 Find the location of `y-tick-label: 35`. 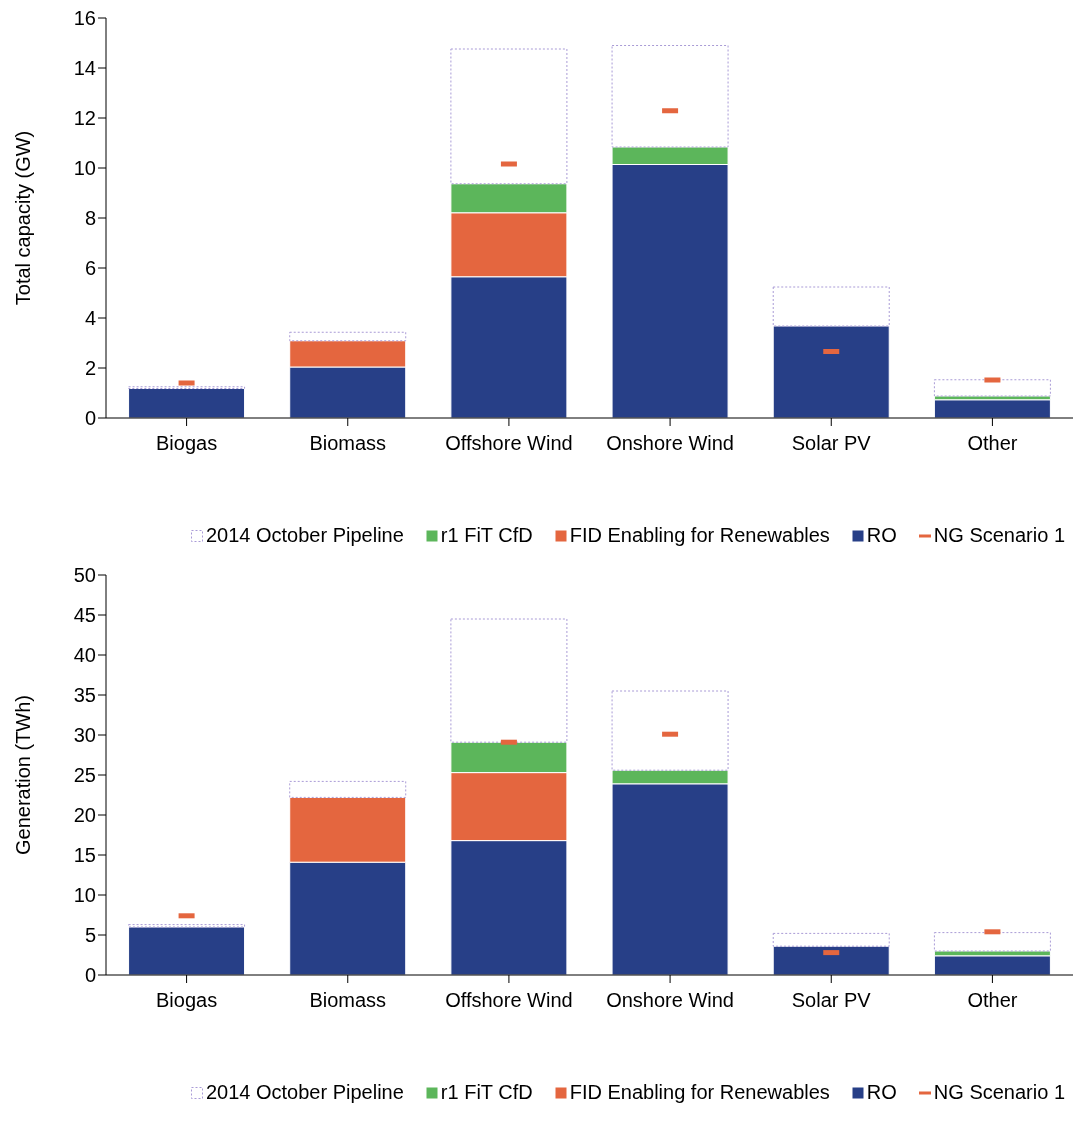

y-tick-label: 35 is located at coordinates (84, 695).